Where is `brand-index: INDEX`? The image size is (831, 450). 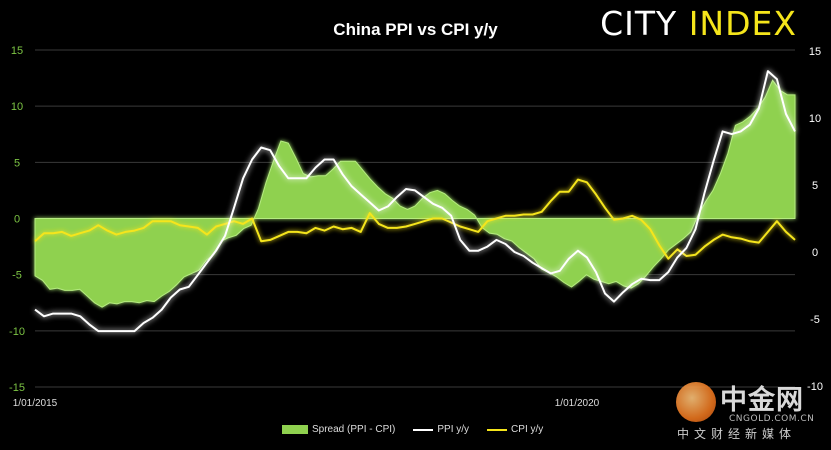
brand-index: INDEX is located at coordinates (742, 23).